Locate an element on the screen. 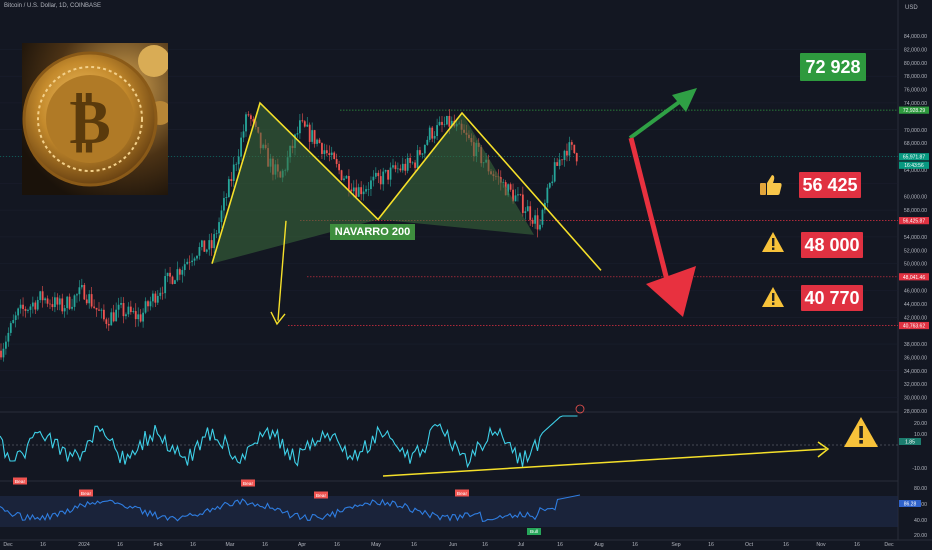  rsi-line is located at coordinates (290, 508).